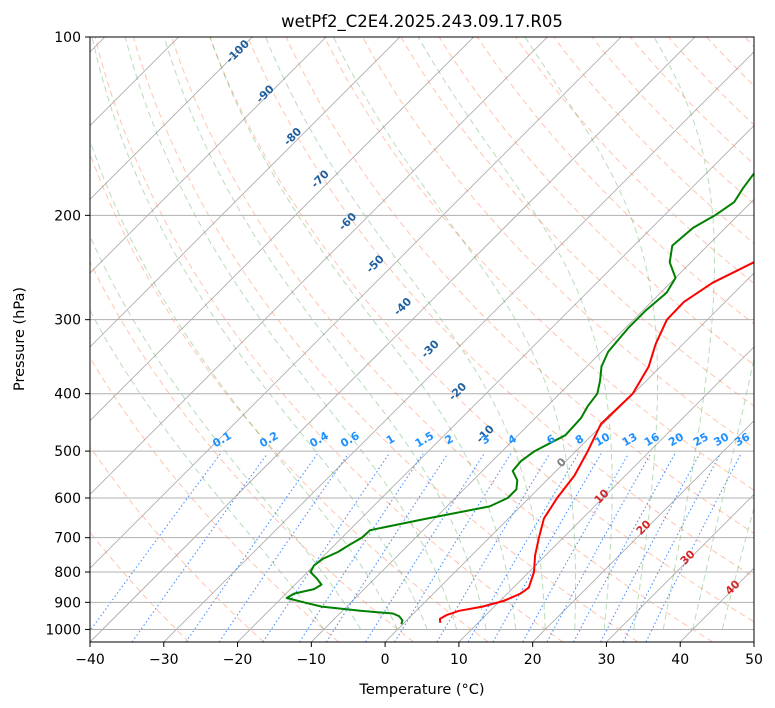 This screenshot has width=775, height=708. I want to click on x-tick-label: −20, so click(238, 660).